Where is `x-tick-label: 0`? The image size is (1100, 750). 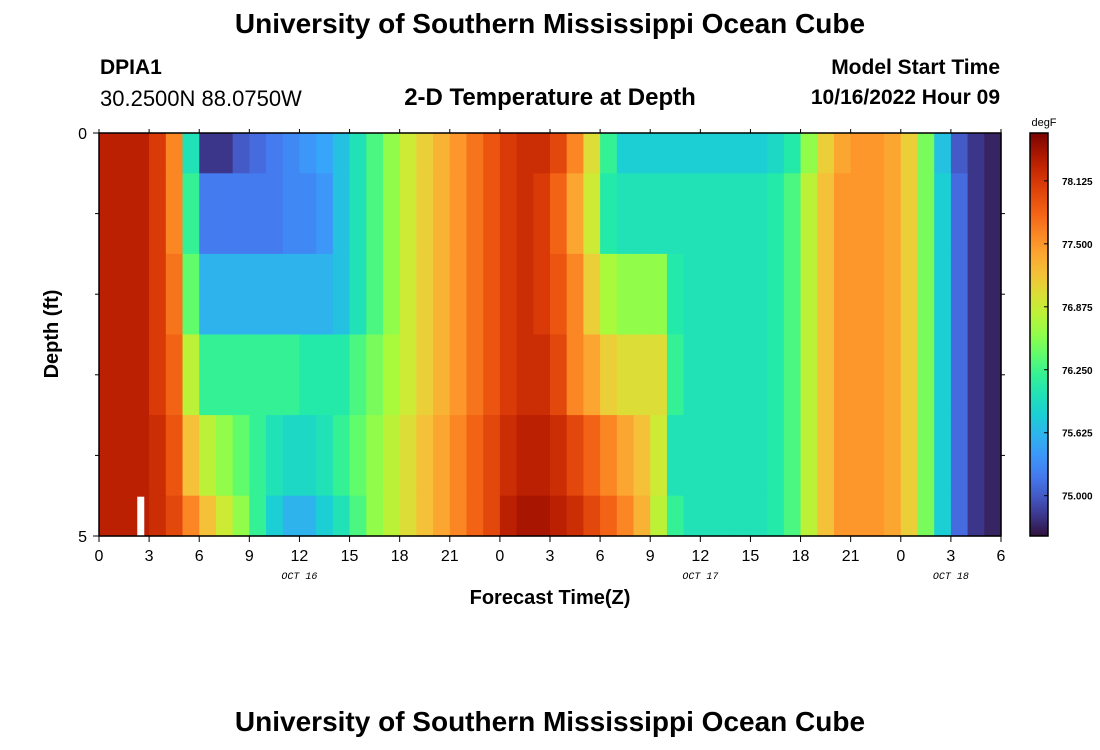
x-tick-label: 0 is located at coordinates (99, 556).